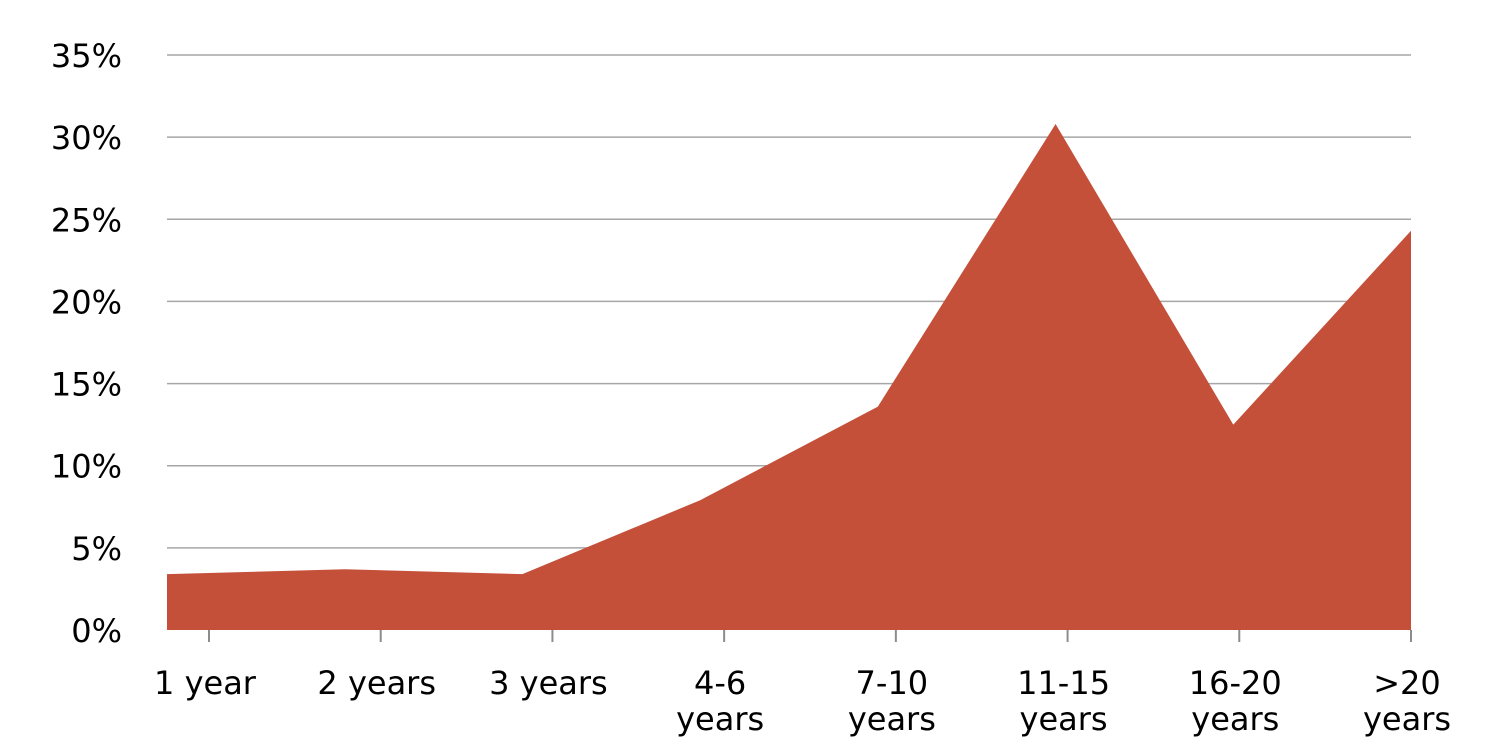  What do you see at coordinates (96, 549) in the screenshot?
I see `y-tick-label-1: 5%` at bounding box center [96, 549].